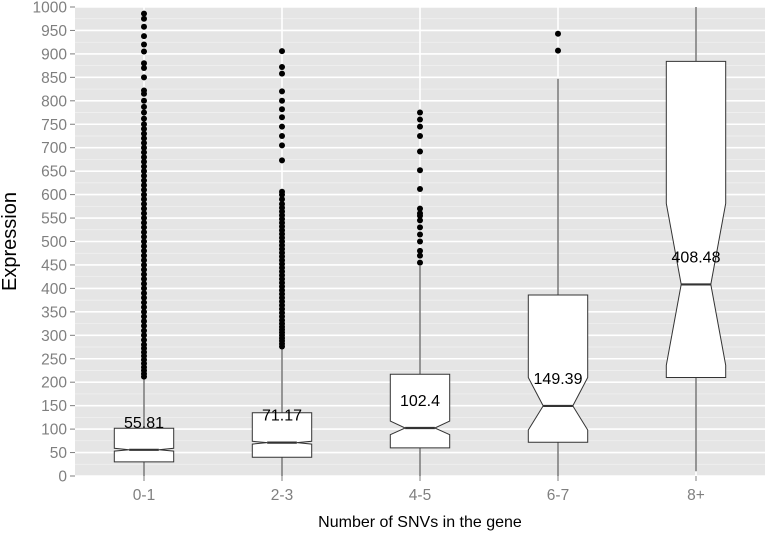  What do you see at coordinates (282, 262) in the screenshot?
I see `box-2-3: 71.17` at bounding box center [282, 262].